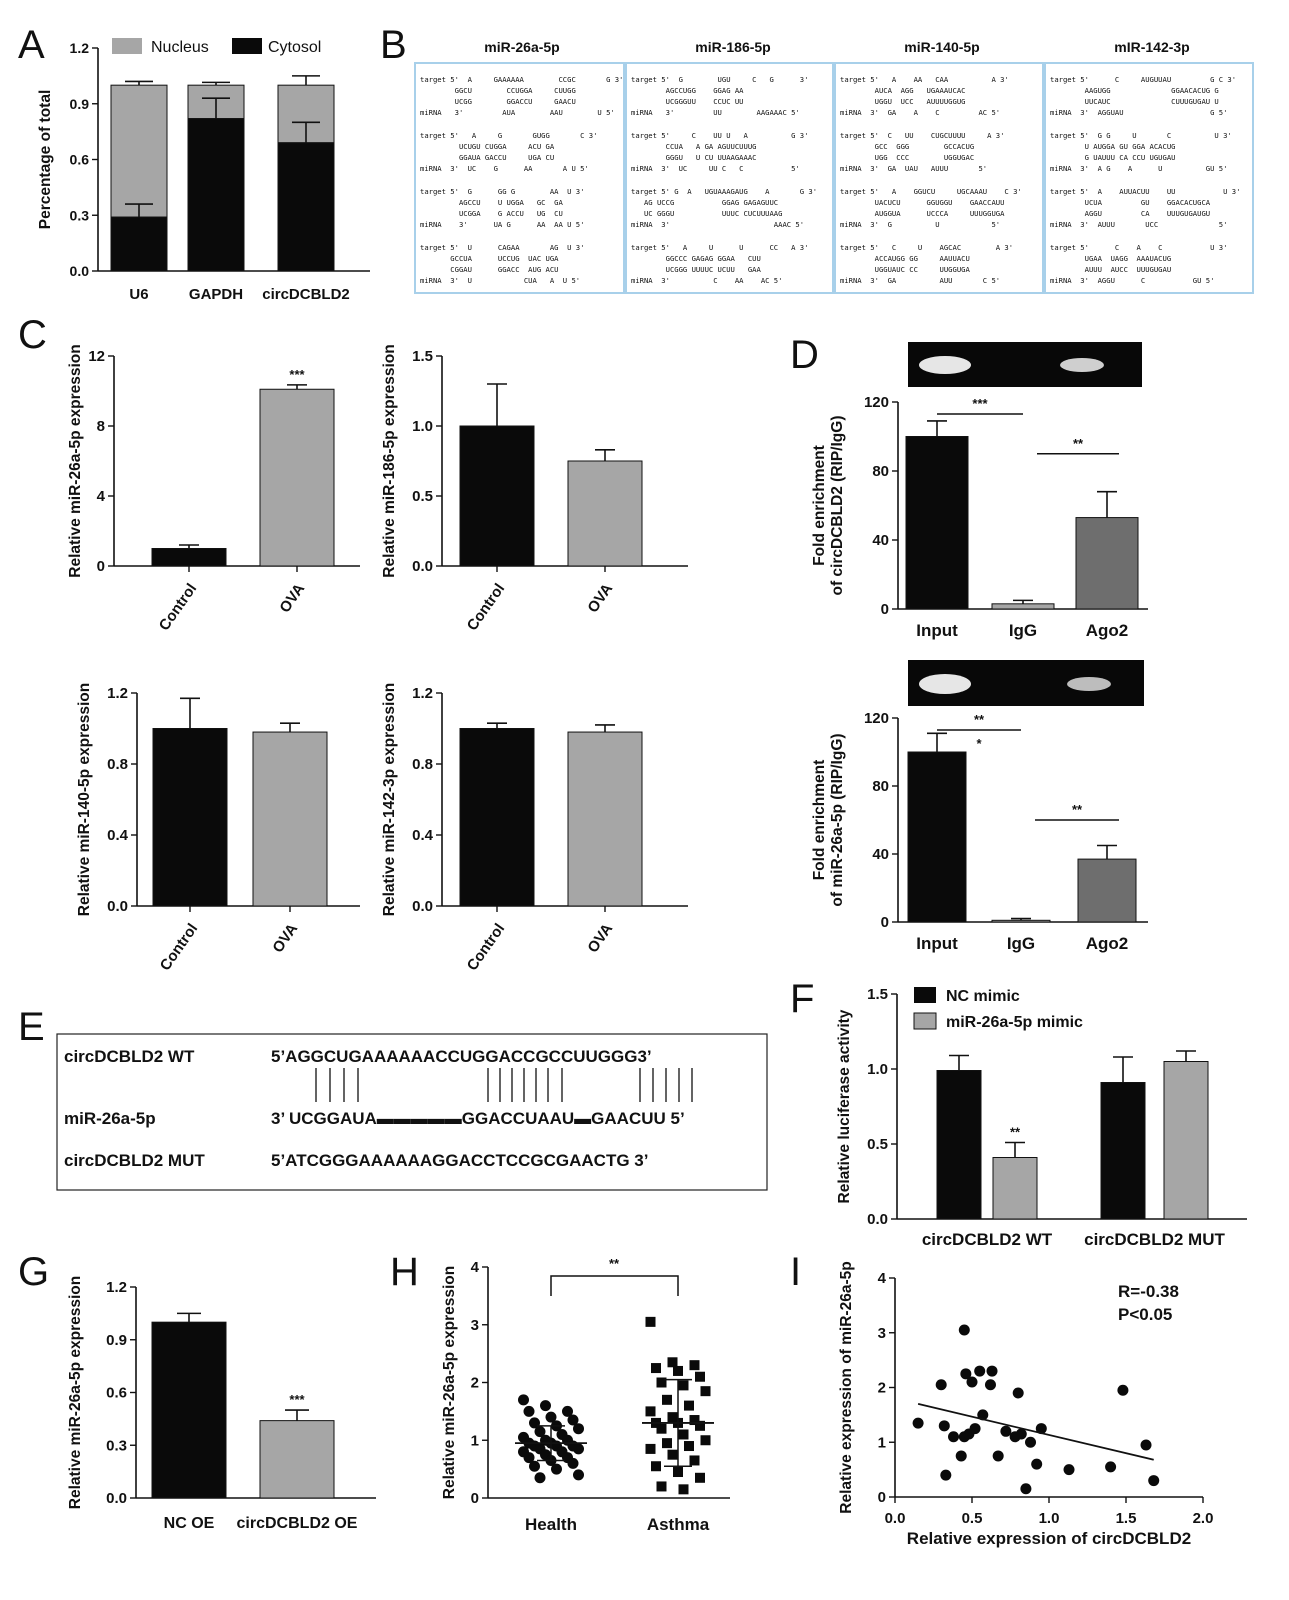  What do you see at coordinates (600, 598) in the screenshot?
I see `C2-x-tick-label: OVA` at bounding box center [600, 598].